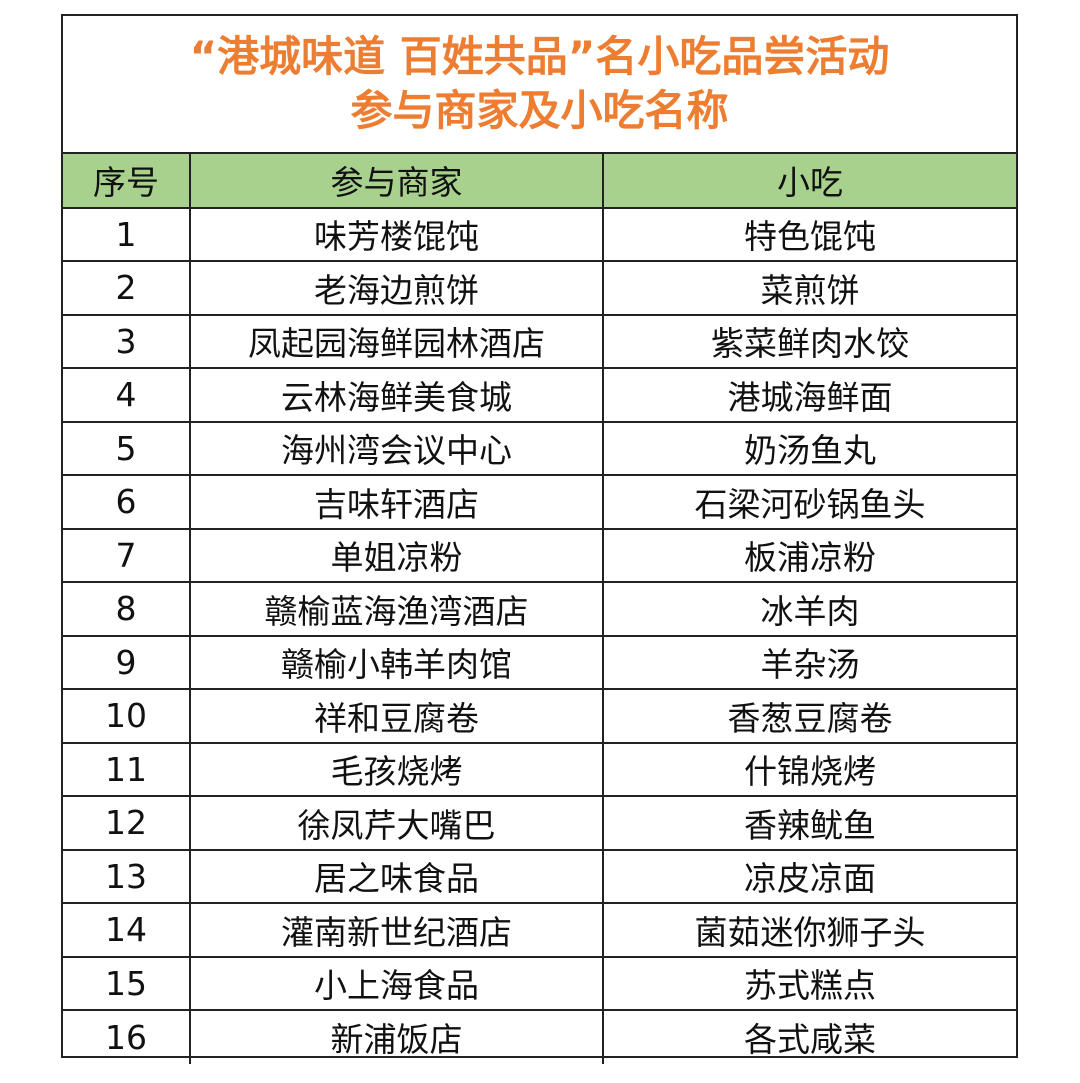  I want to click on table-row: 3 凤起园海鲜园林酒店 紫菜鲜肉水饺, so click(539, 341).